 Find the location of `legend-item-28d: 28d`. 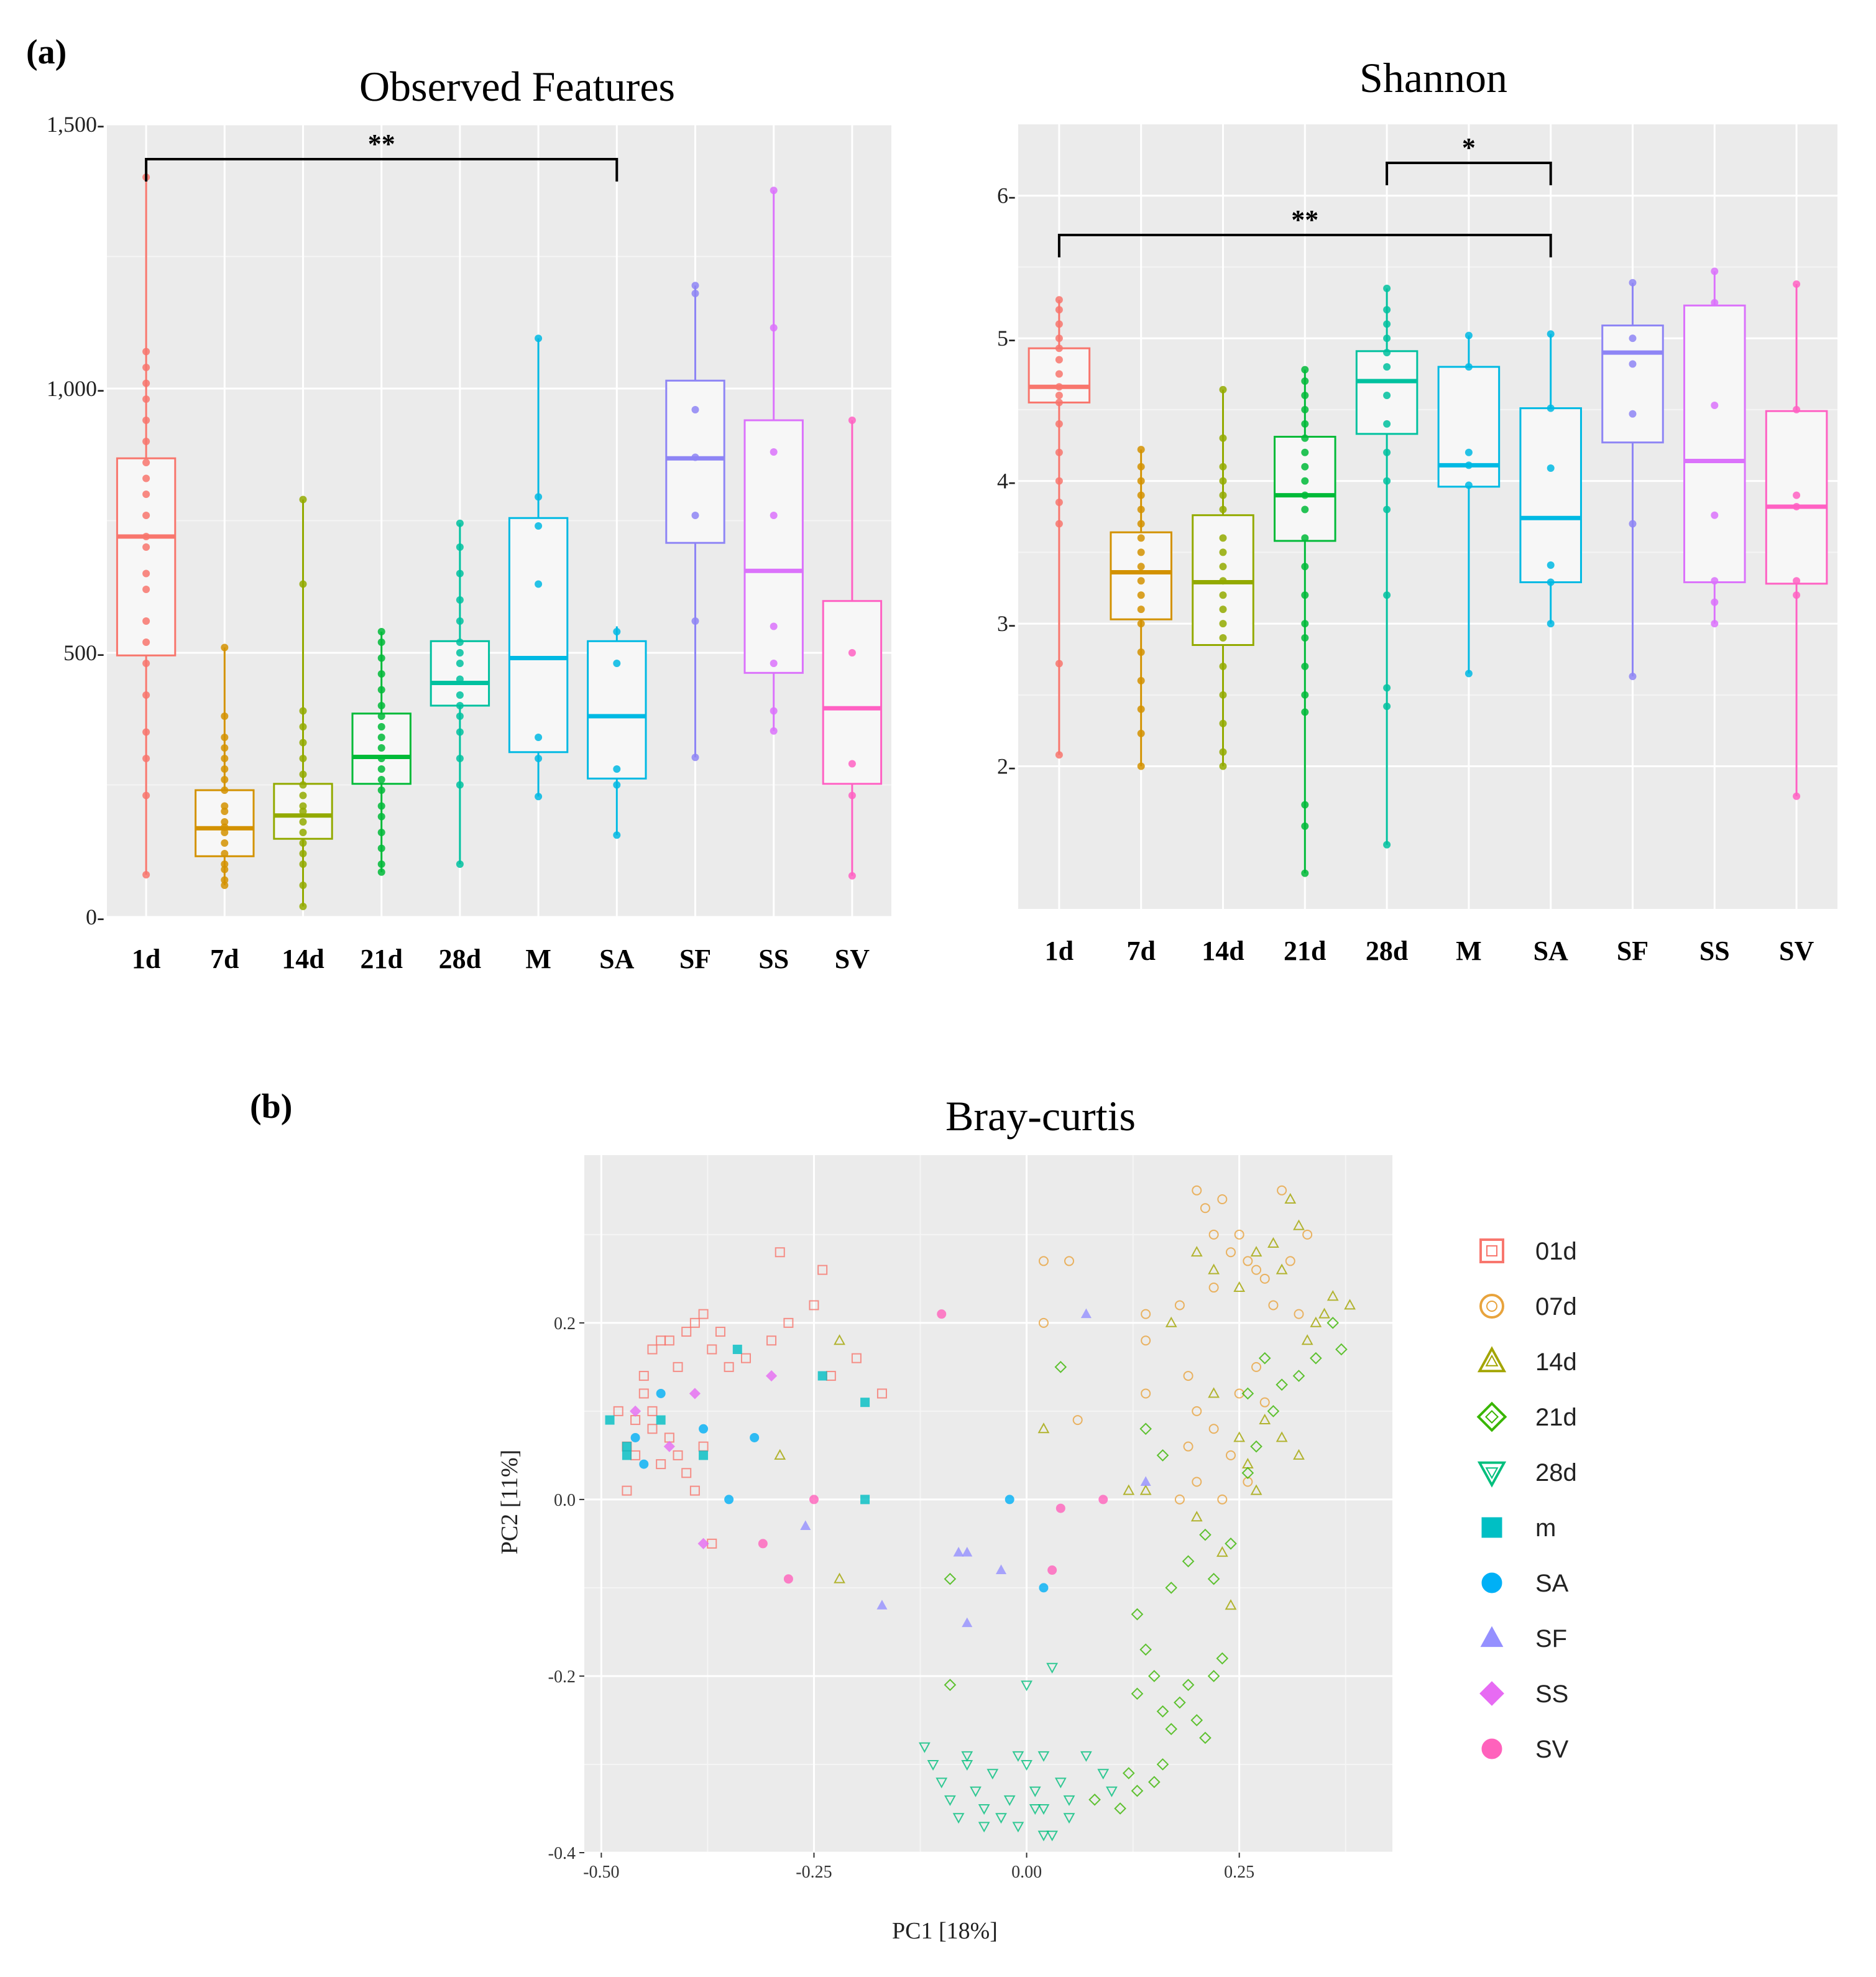

legend-item-28d: 28d is located at coordinates (1527, 1474).